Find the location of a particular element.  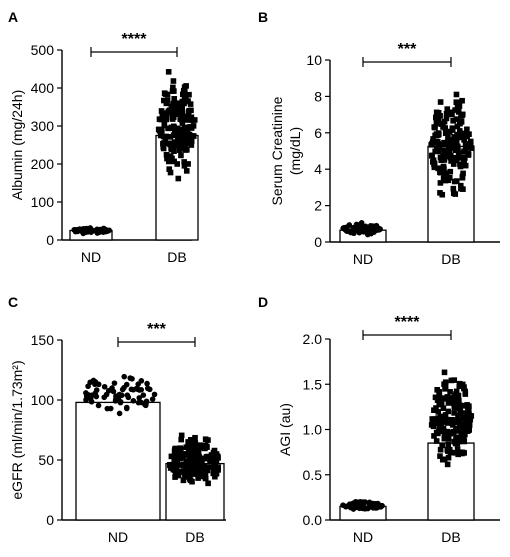

x-tick-label: DB is located at coordinates (194, 537).